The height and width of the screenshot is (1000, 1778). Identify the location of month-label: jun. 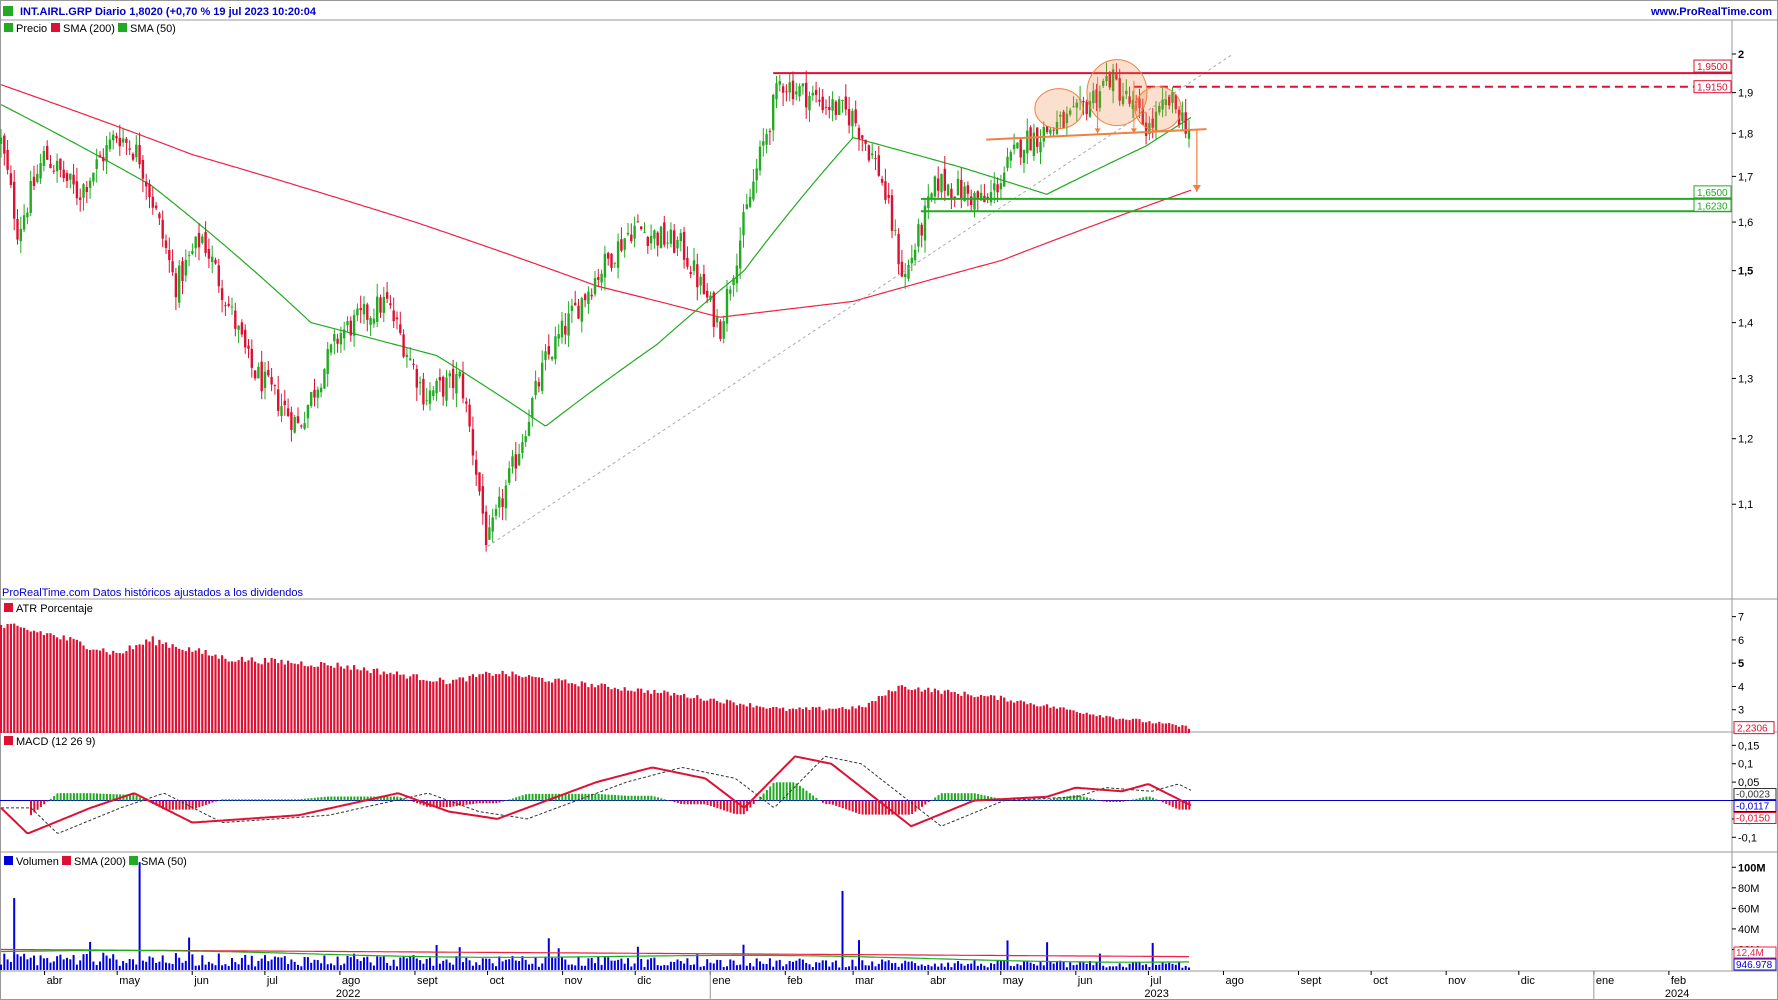
(1085, 981).